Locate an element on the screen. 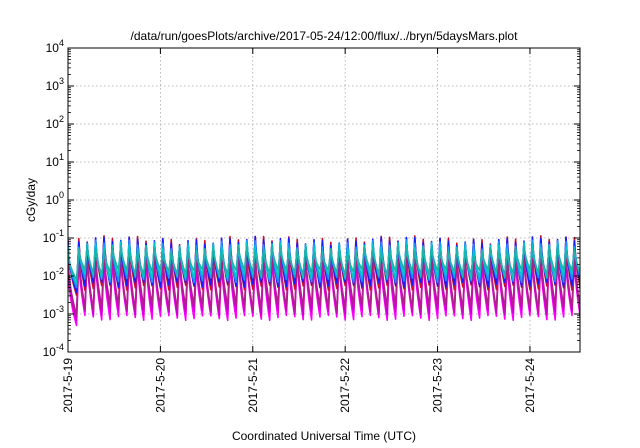  y-tick-exponent: 3 is located at coordinates (61, 81).